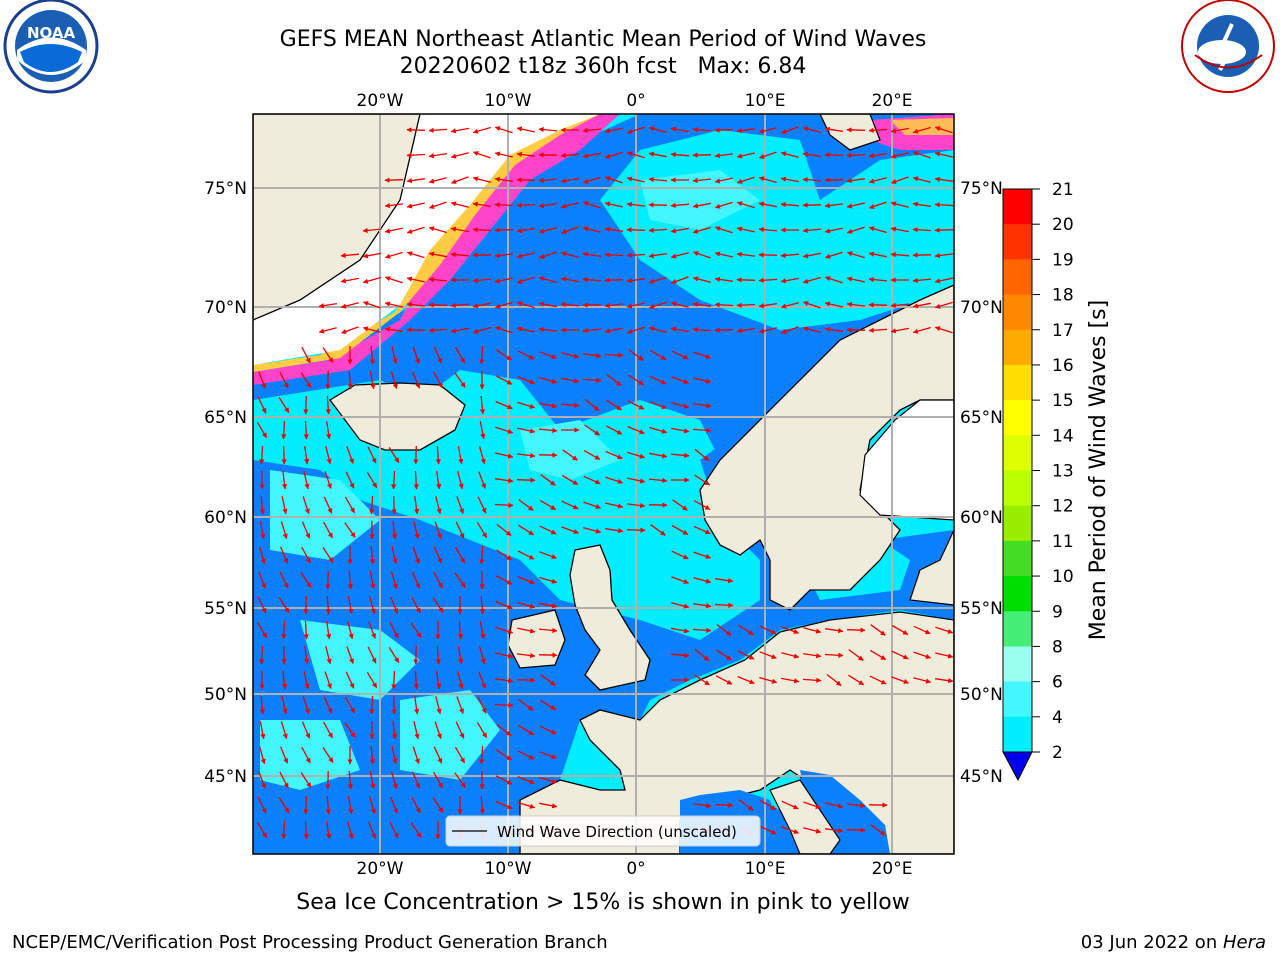 This screenshot has height=960, width=1280. Describe the element at coordinates (603, 831) in the screenshot. I see `map-legend: Wind Wave Direction (unscaled)` at that location.